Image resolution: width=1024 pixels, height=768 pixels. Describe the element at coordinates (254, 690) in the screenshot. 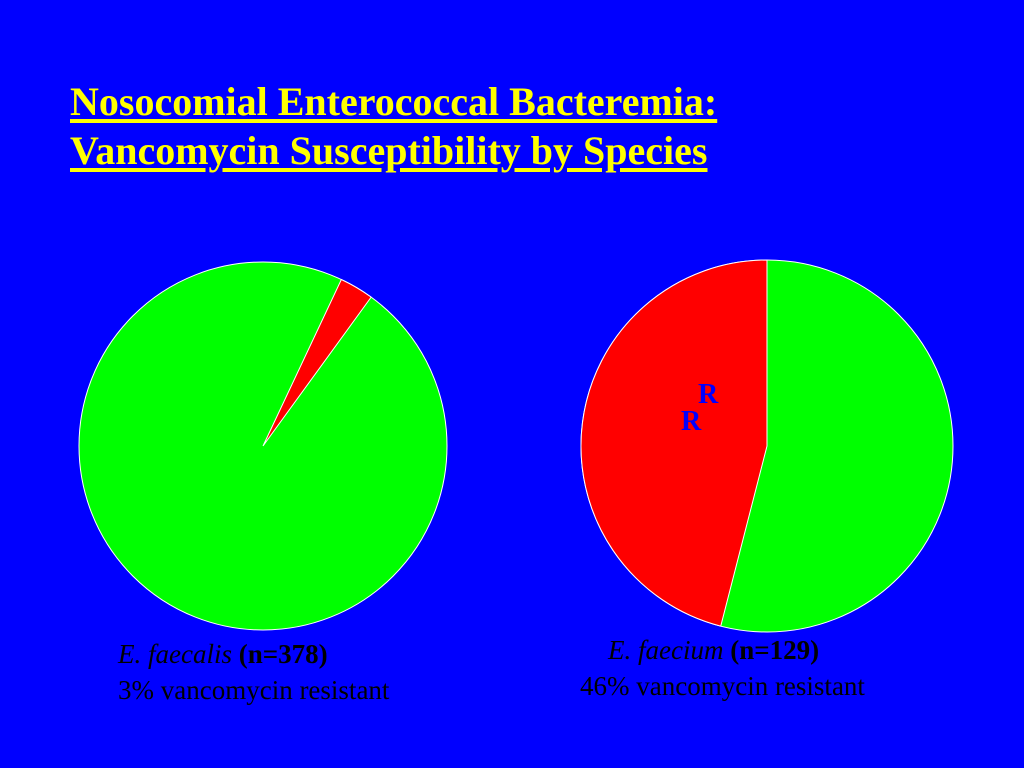

I see `resistance-summary: 3% vancomycin resistant` at that location.